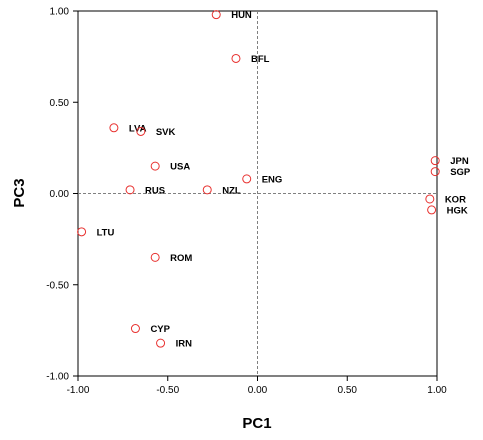 The width and height of the screenshot is (483, 440). Describe the element at coordinates (241, 15) in the screenshot. I see `point-label-hun: HUN` at that location.